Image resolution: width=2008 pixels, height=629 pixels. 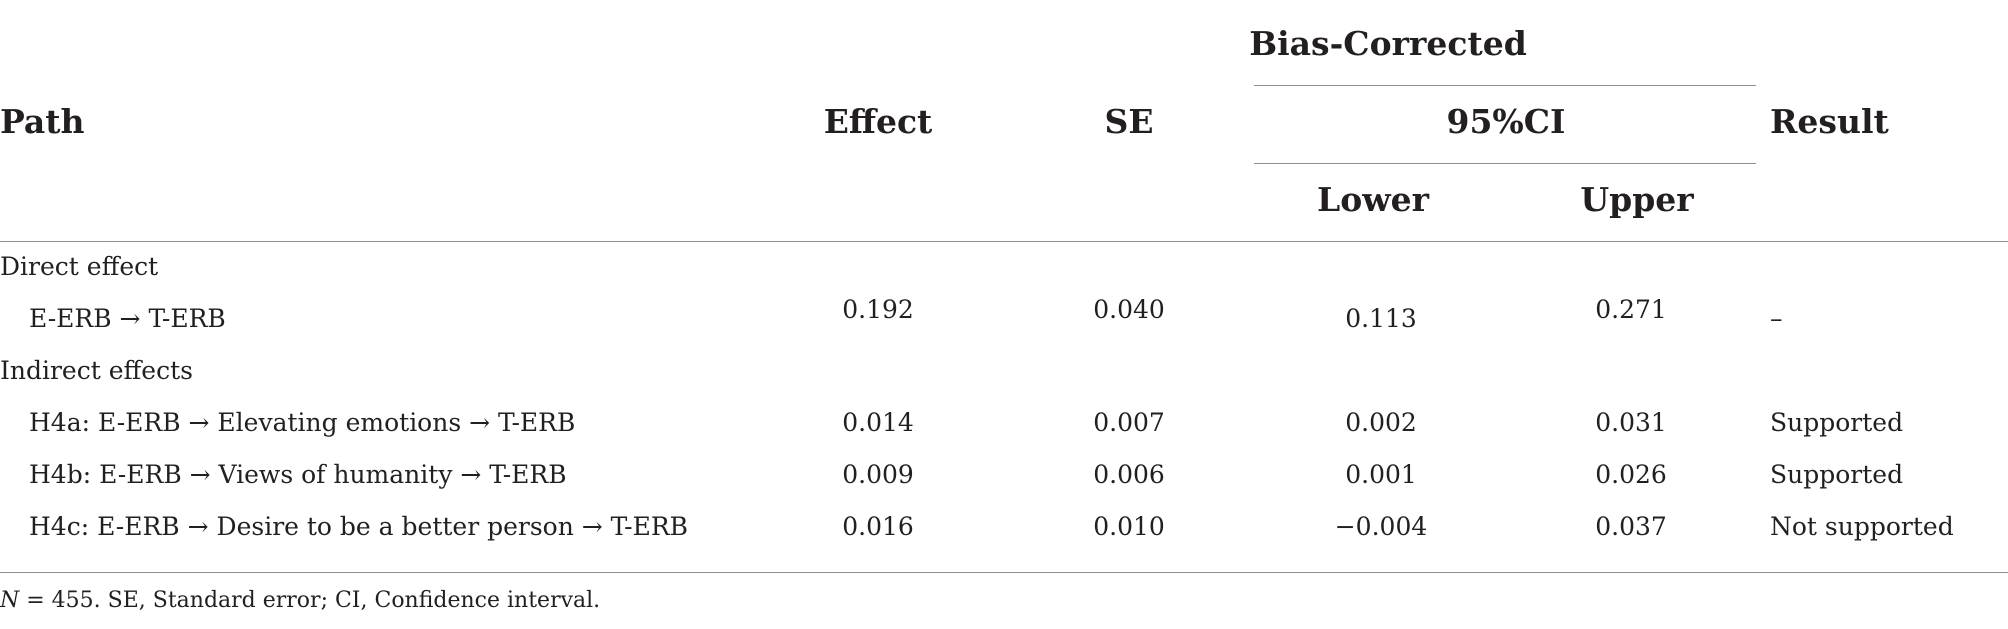 I want to click on row-effect: 0.016, so click(x=878, y=526).